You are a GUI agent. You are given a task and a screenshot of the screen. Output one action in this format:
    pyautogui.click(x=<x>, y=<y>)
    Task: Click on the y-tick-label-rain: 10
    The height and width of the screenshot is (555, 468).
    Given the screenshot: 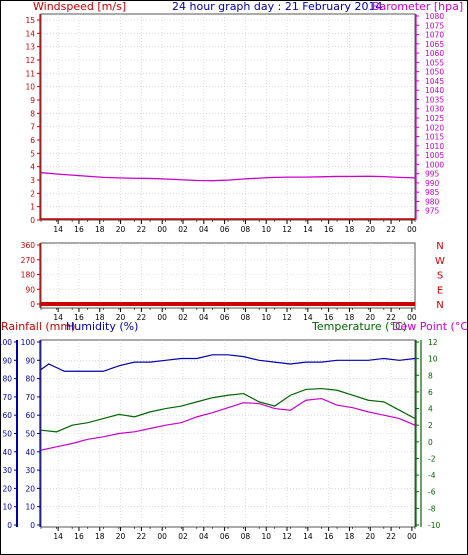 What is the action you would take?
    pyautogui.click(x=7, y=507)
    